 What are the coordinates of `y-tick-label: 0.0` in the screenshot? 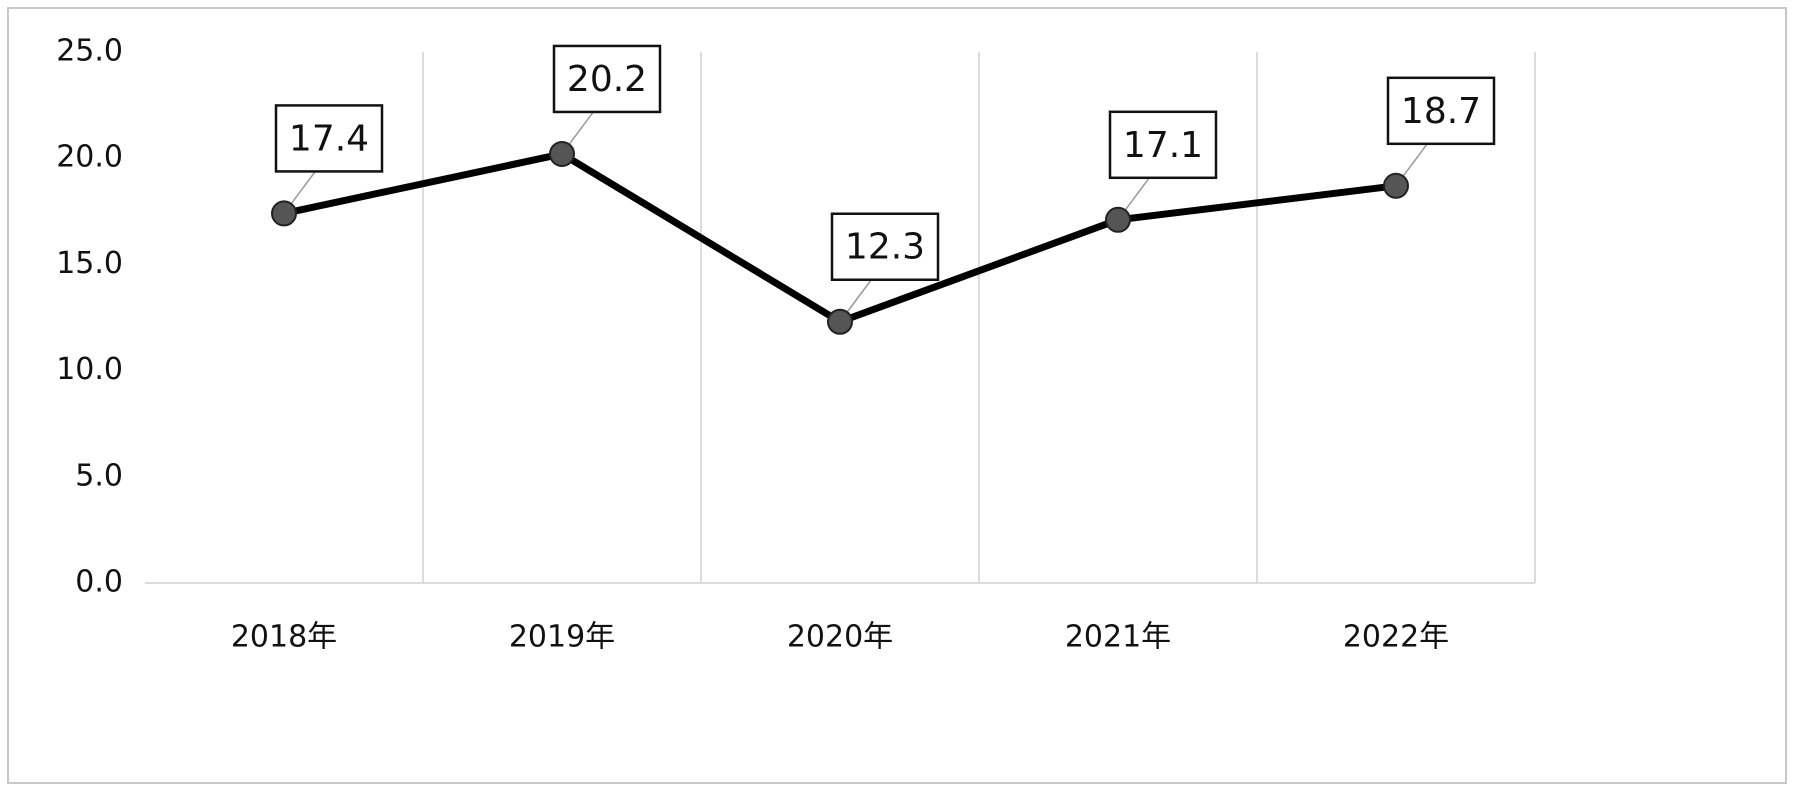 It's located at (99, 582).